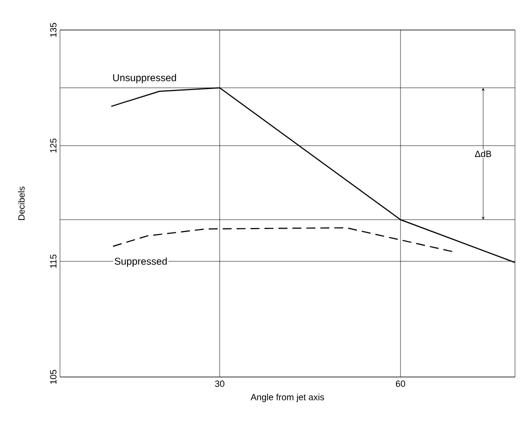 This screenshot has height=439, width=530. What do you see at coordinates (140, 262) in the screenshot?
I see `series-label: Suppressed` at bounding box center [140, 262].